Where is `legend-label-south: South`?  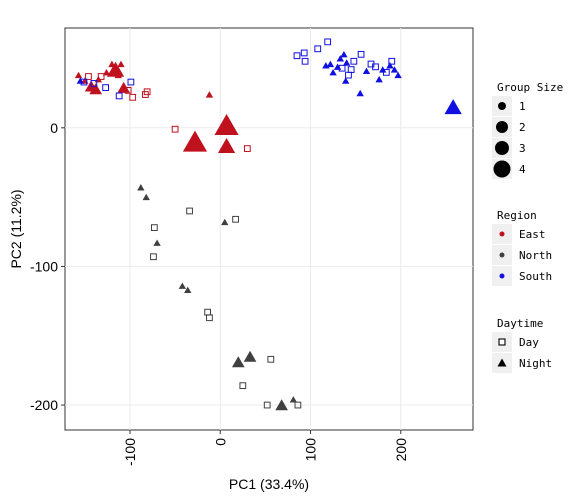
legend-label-south: South is located at coordinates (535, 276).